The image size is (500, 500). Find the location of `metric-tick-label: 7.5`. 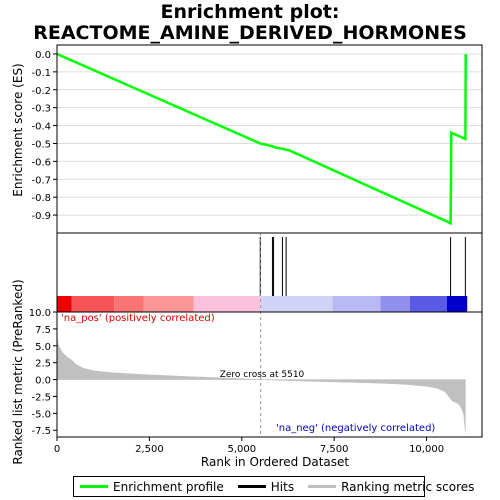

metric-tick-label: 7.5 is located at coordinates (43, 330).